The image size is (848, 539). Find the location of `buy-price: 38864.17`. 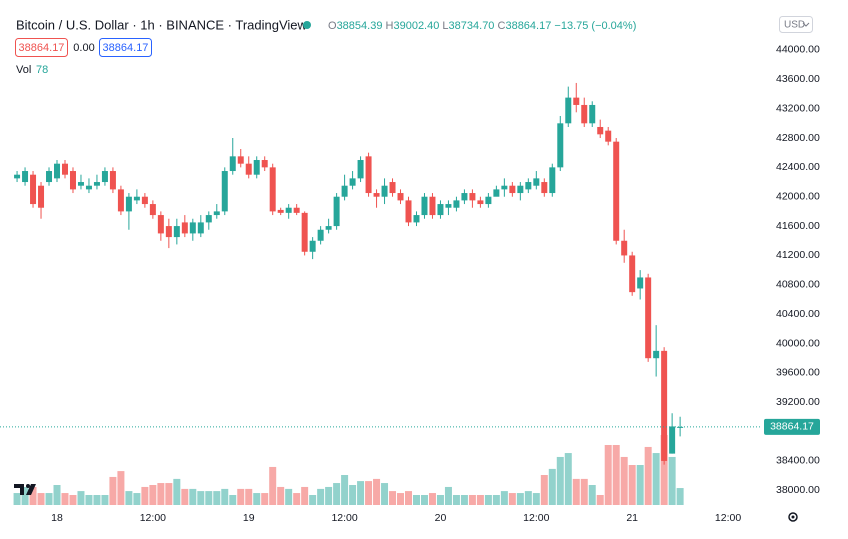

buy-price: 38864.17 is located at coordinates (126, 48).